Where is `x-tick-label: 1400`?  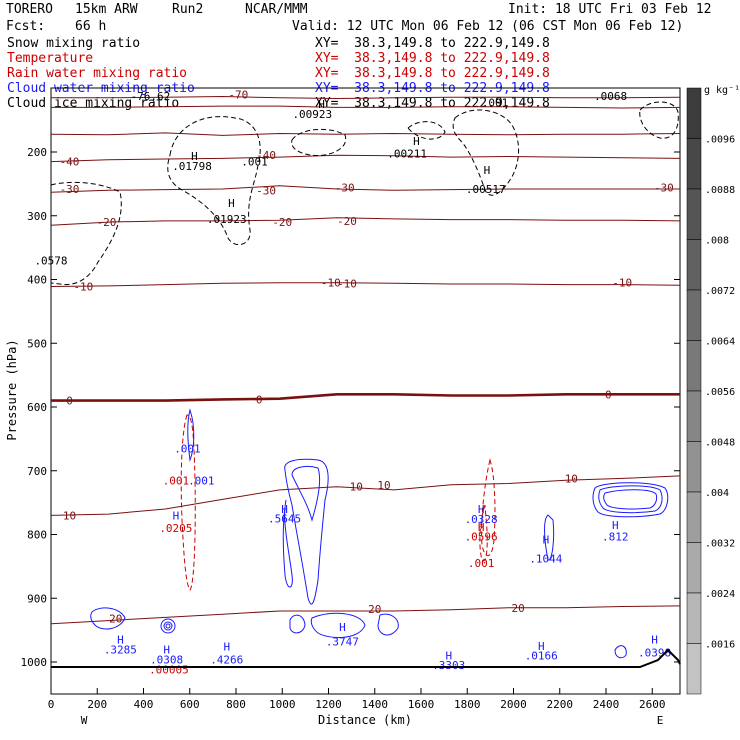
x-tick-label: 1400 is located at coordinates (375, 704).